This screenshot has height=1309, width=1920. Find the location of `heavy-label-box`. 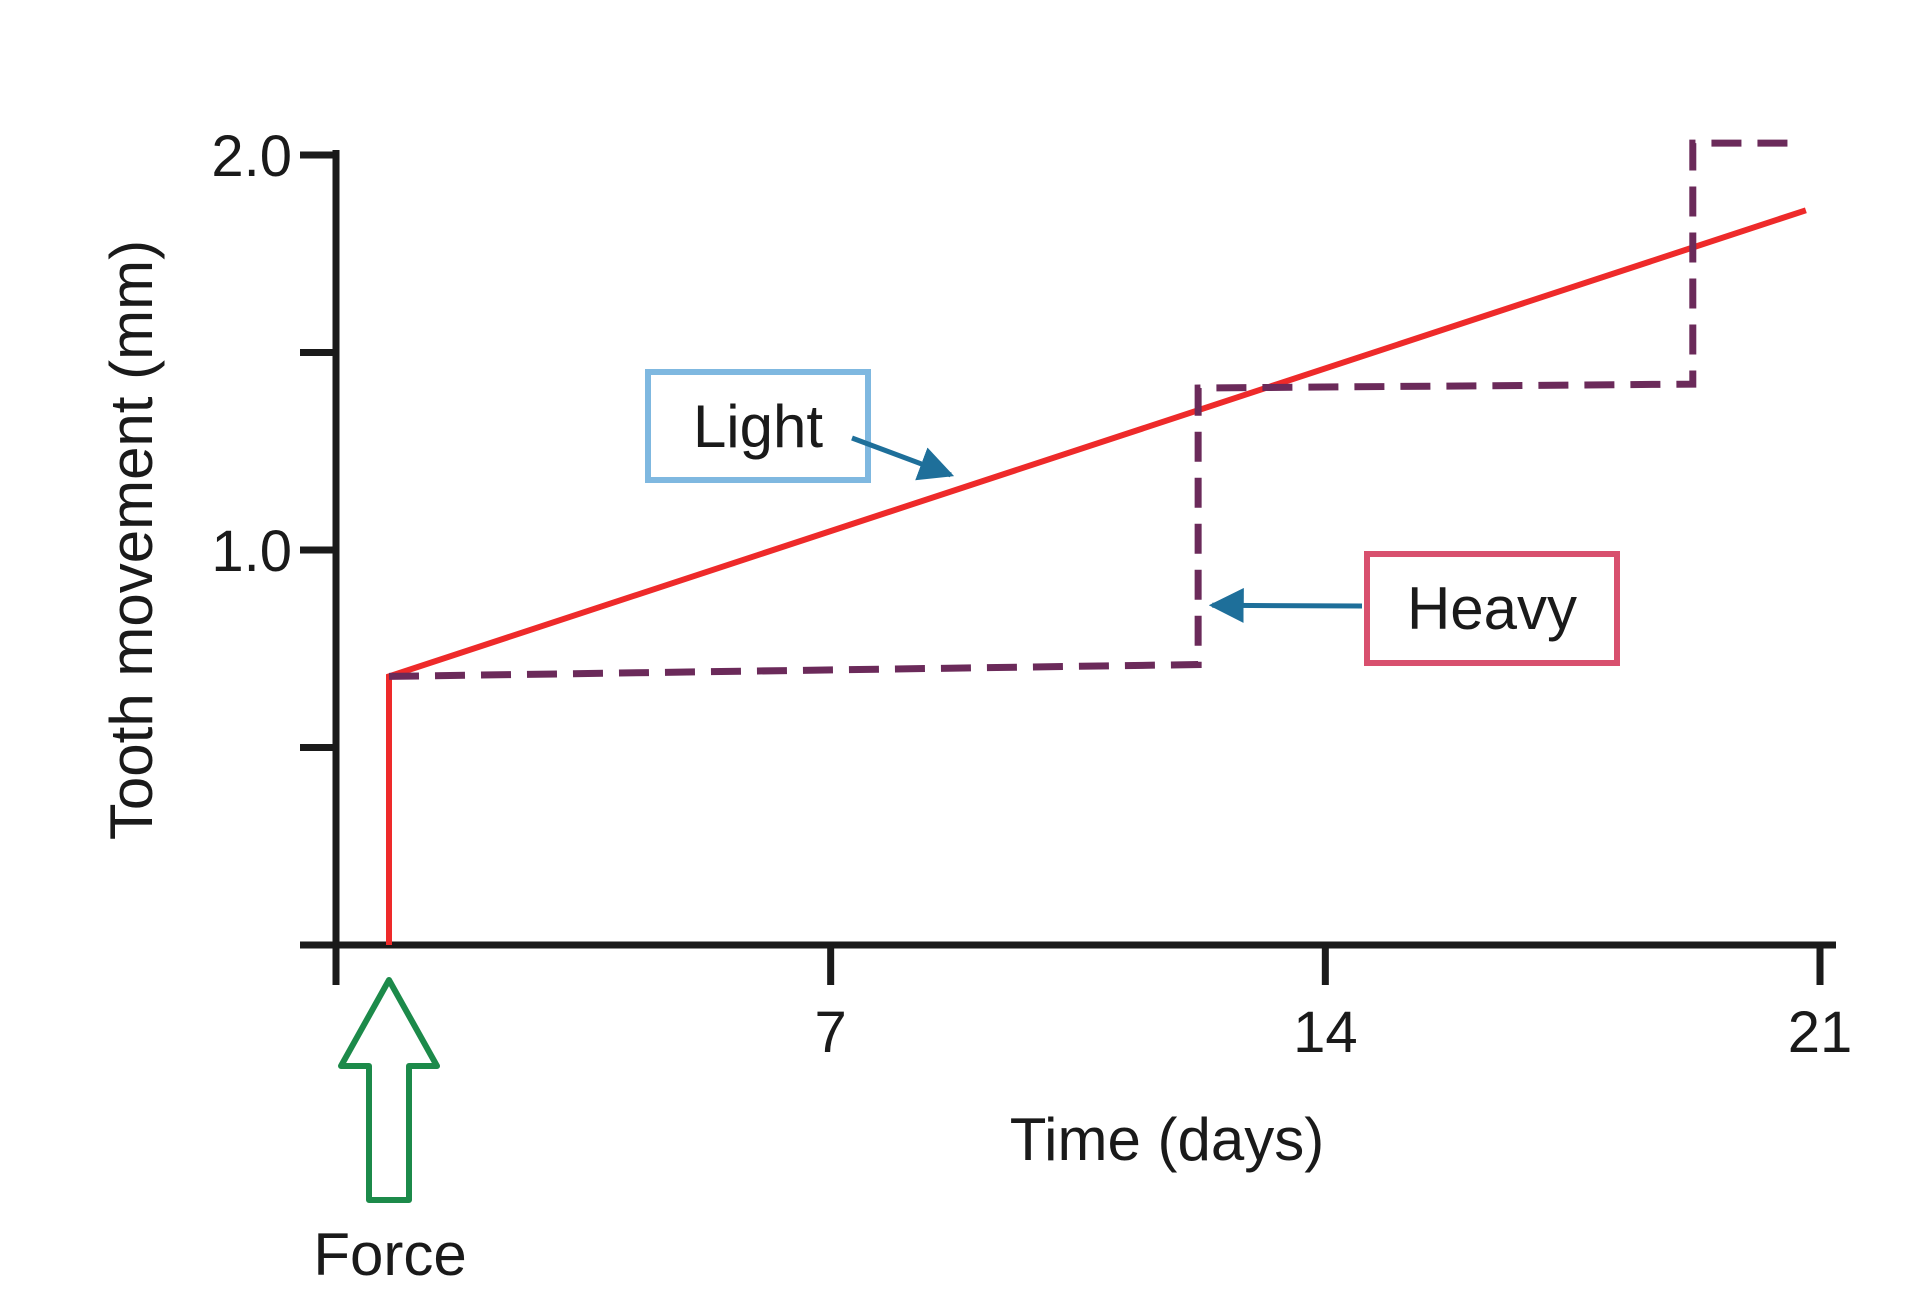

heavy-label-box is located at coordinates (1492, 608).